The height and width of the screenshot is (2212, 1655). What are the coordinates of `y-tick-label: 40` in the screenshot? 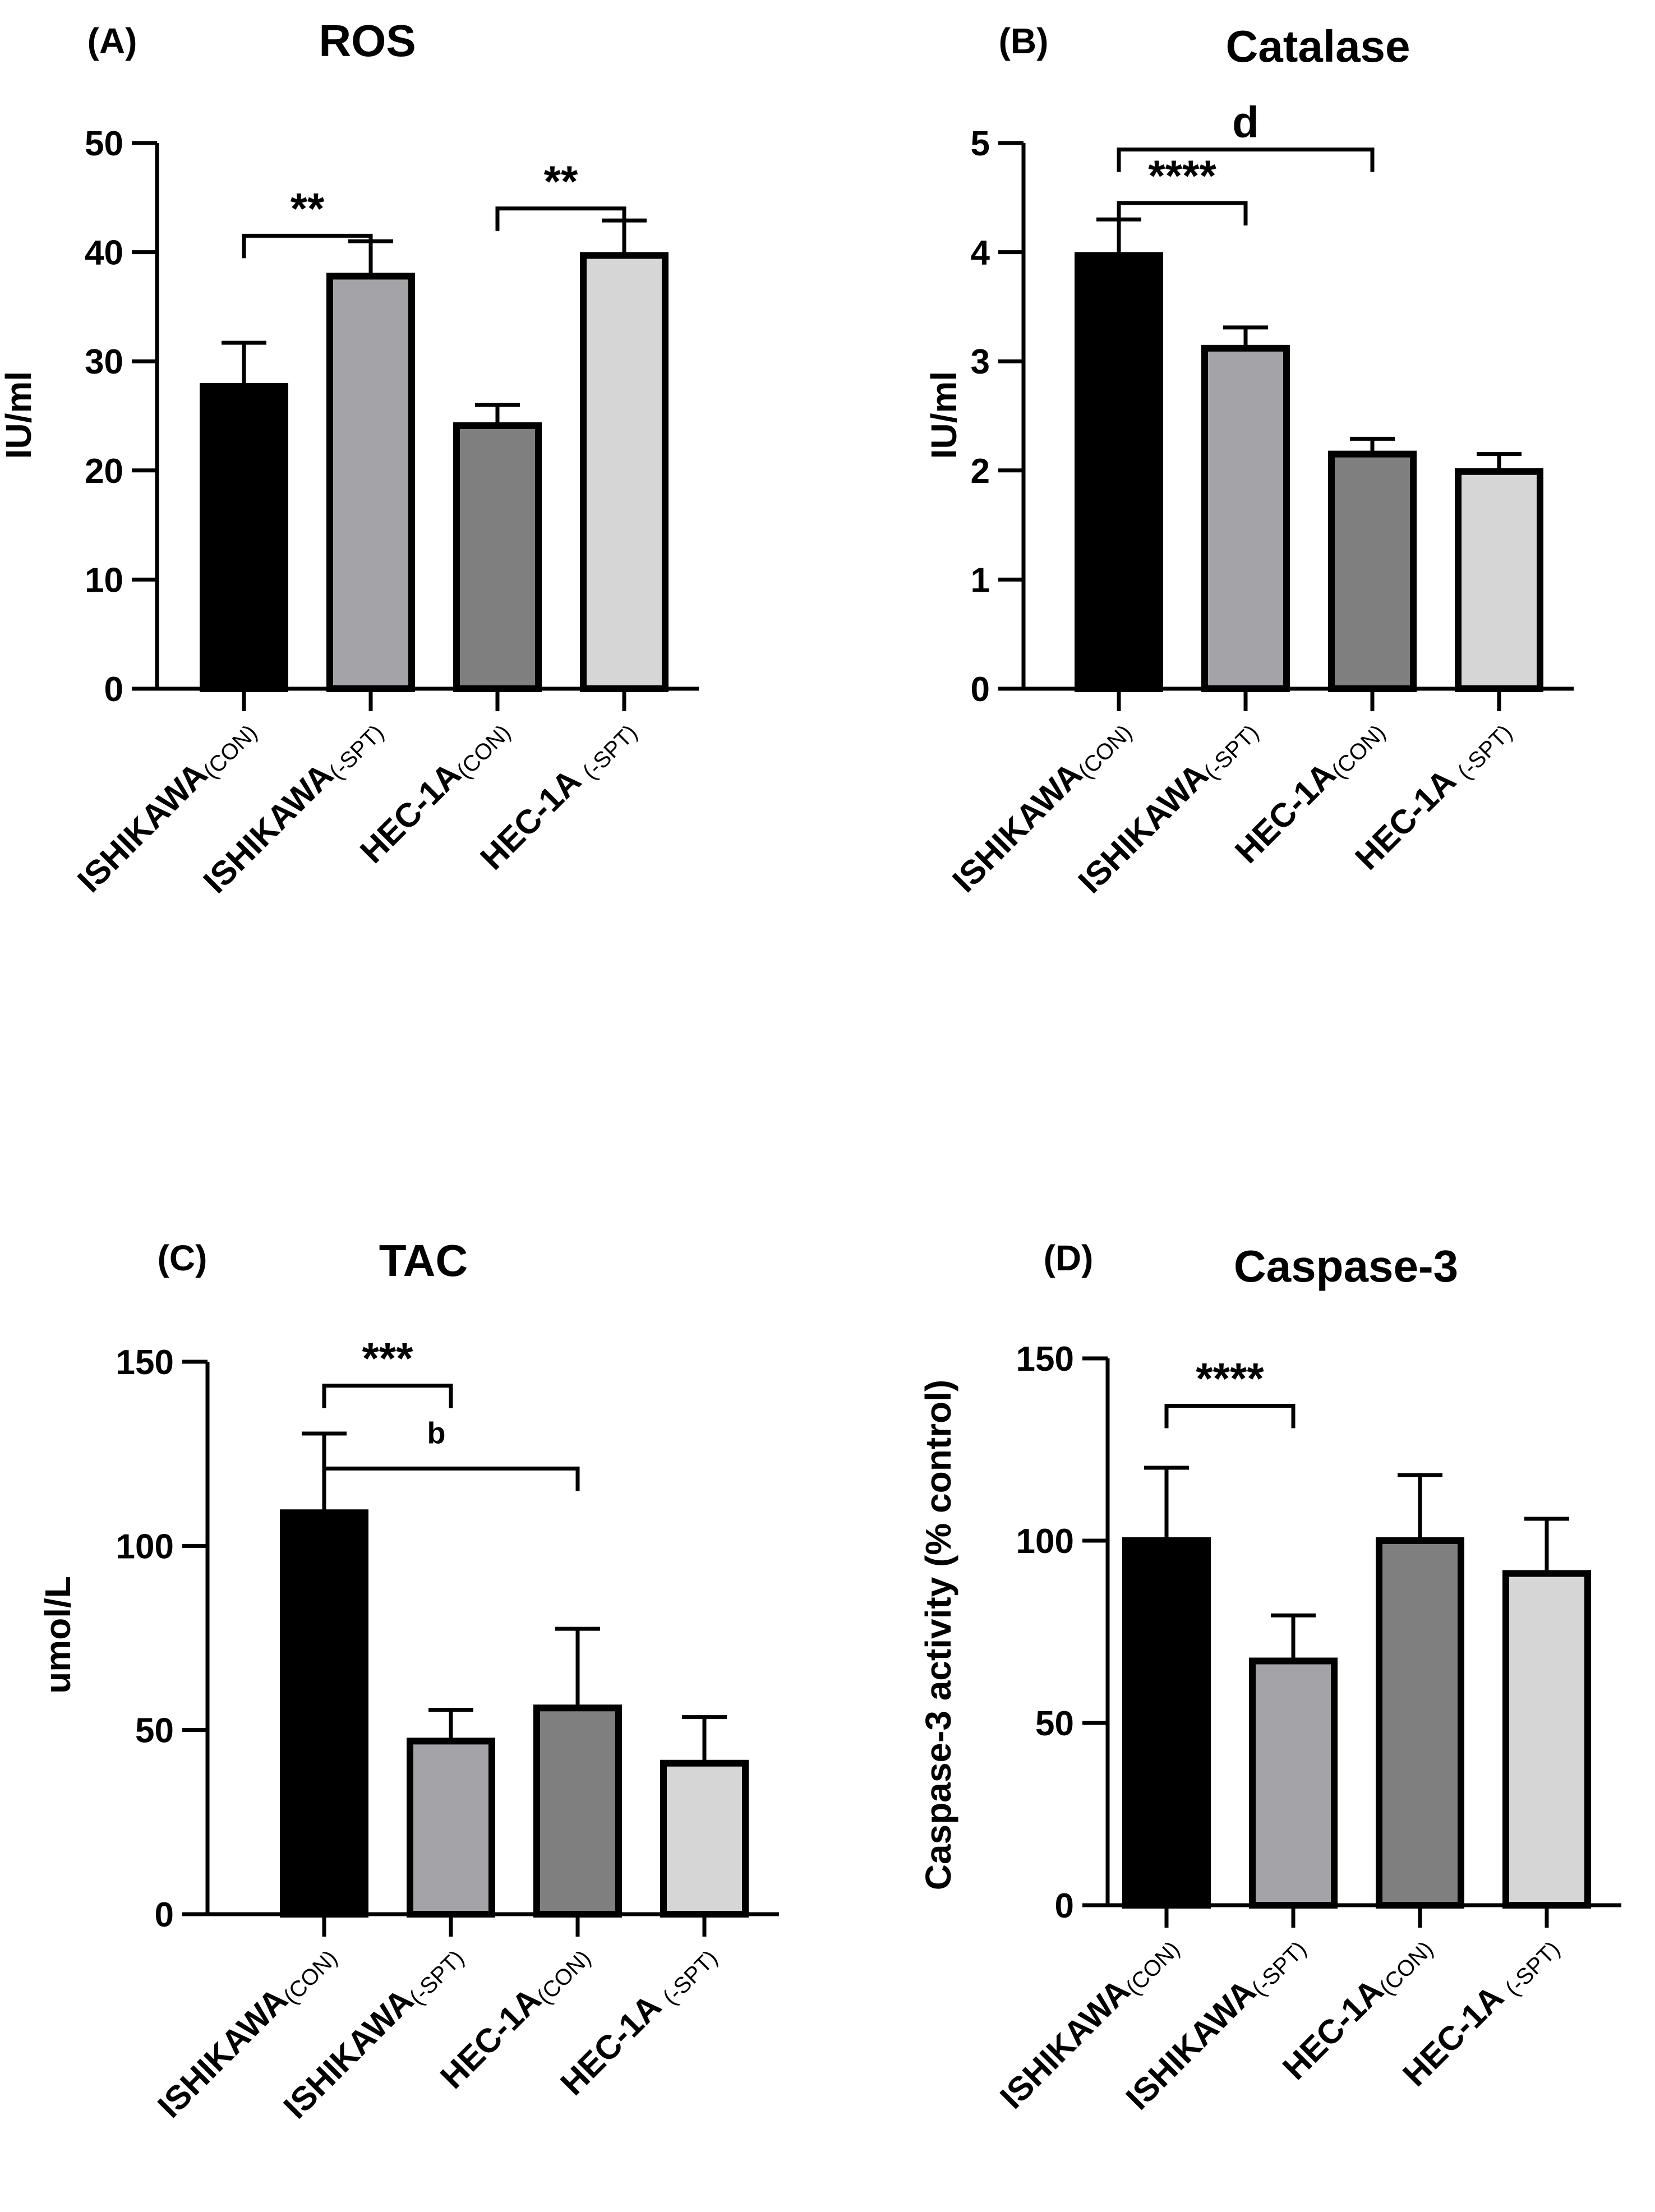 It's located at (104, 253).